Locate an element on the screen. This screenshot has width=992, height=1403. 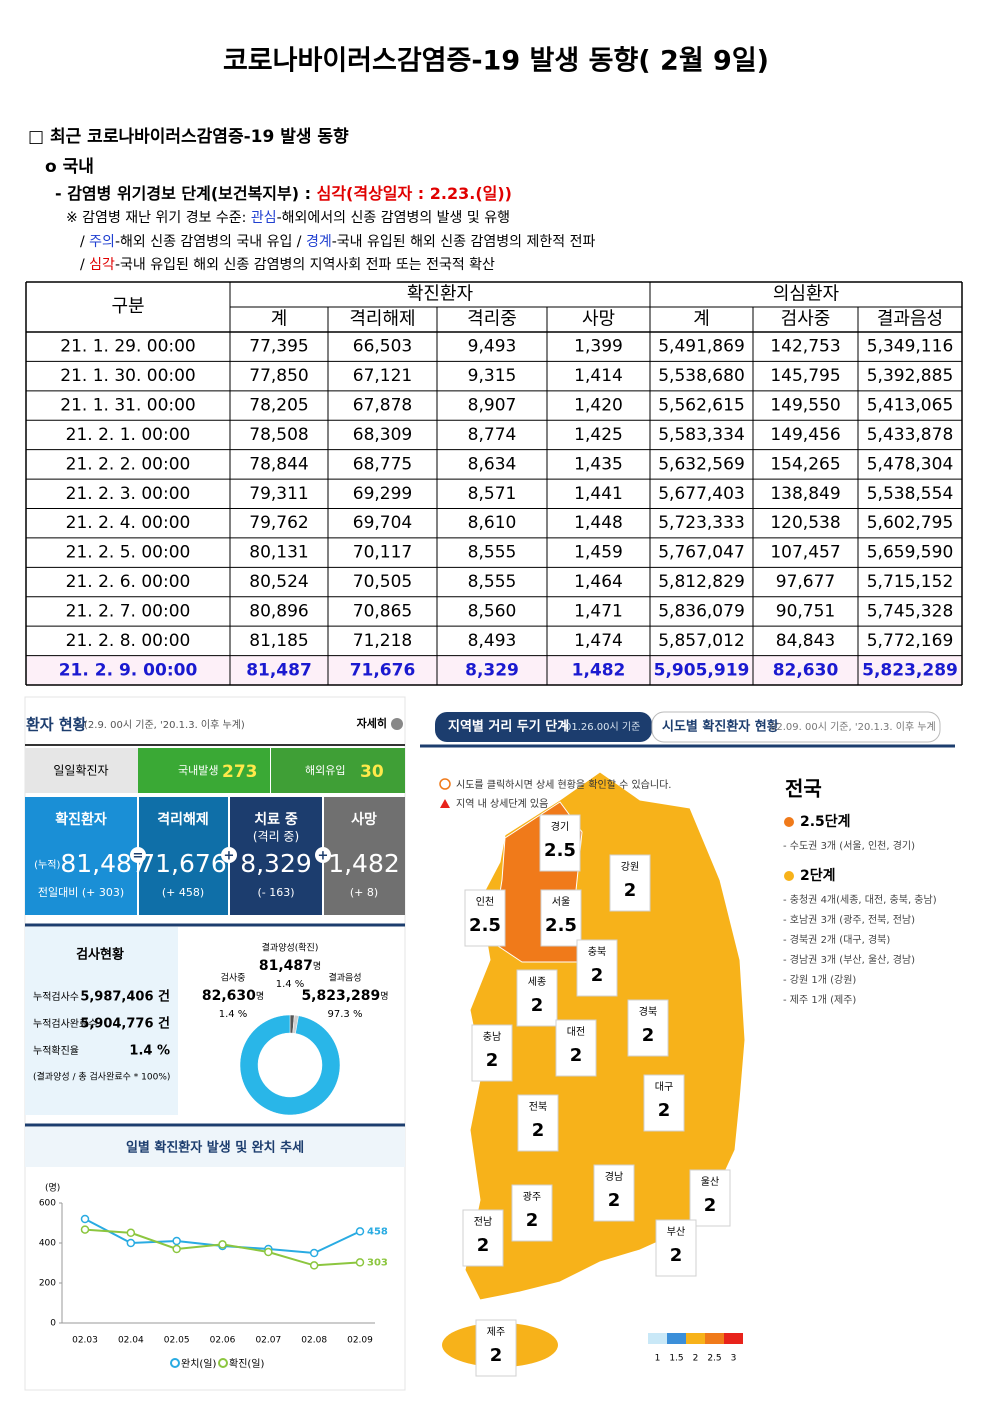
table-cell: 8,610 is located at coordinates (492, 523).